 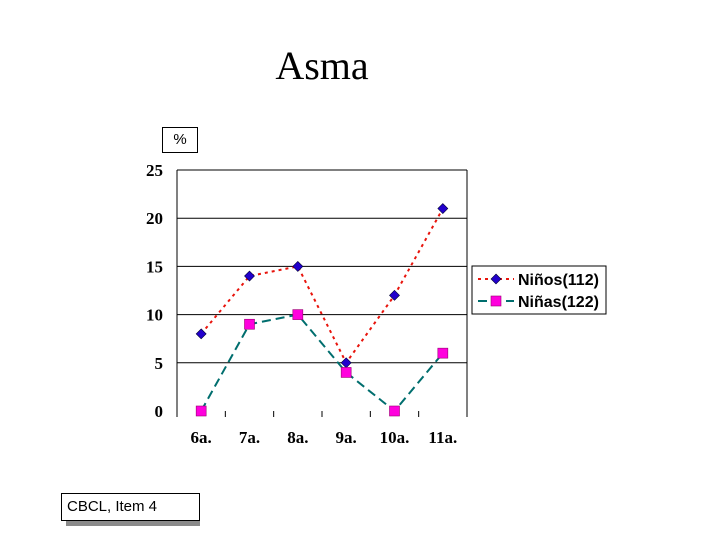 What do you see at coordinates (322, 363) in the screenshot?
I see `series-line-ninas` at bounding box center [322, 363].